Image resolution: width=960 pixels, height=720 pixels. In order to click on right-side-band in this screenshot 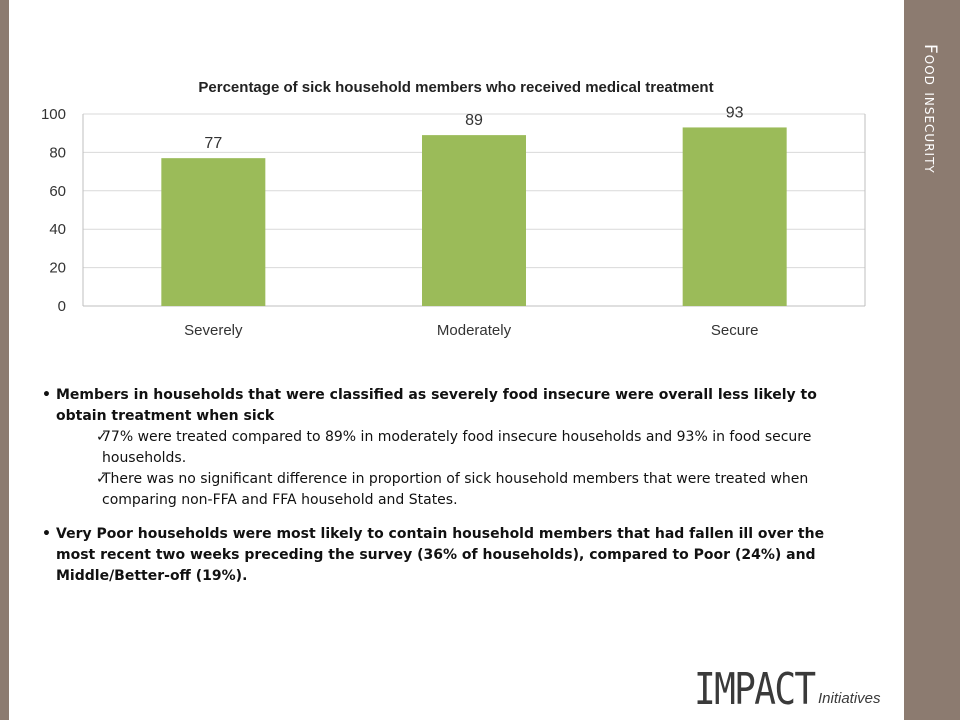, I will do `click(932, 360)`.